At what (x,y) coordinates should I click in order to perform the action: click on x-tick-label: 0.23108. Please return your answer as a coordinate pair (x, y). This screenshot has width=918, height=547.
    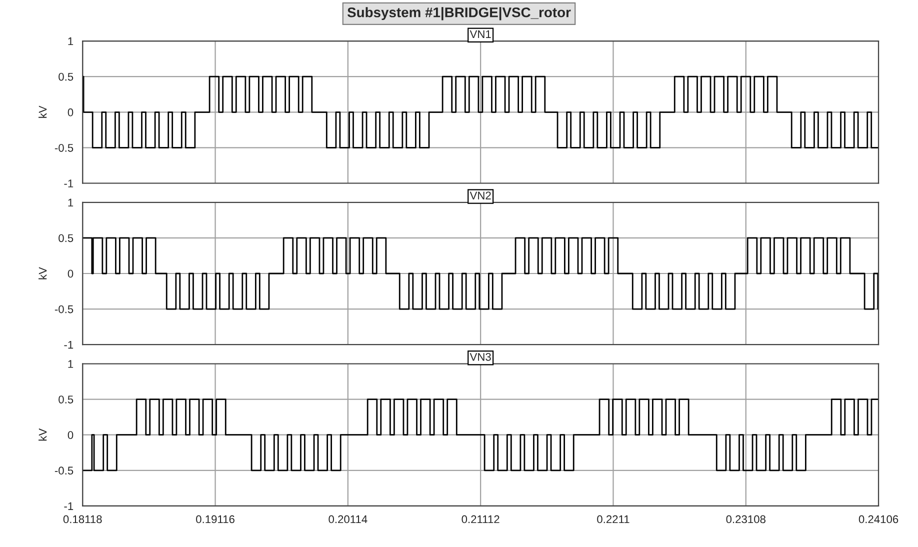
    Looking at the image, I should click on (746, 519).